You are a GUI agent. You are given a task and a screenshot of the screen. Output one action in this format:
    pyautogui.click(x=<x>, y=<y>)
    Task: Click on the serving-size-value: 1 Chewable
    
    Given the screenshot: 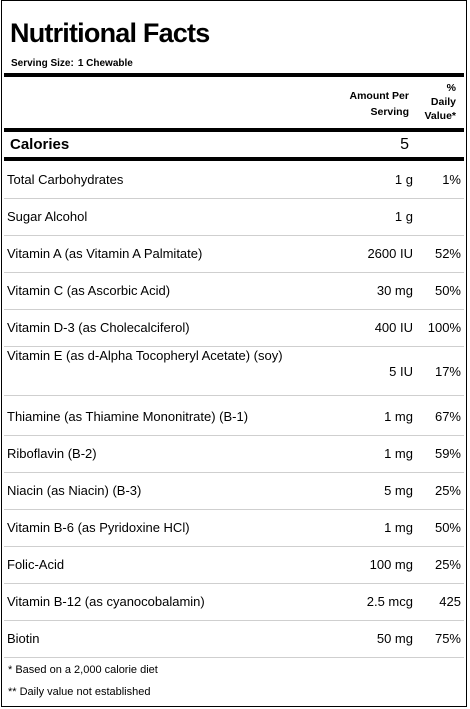 What is the action you would take?
    pyautogui.click(x=105, y=63)
    